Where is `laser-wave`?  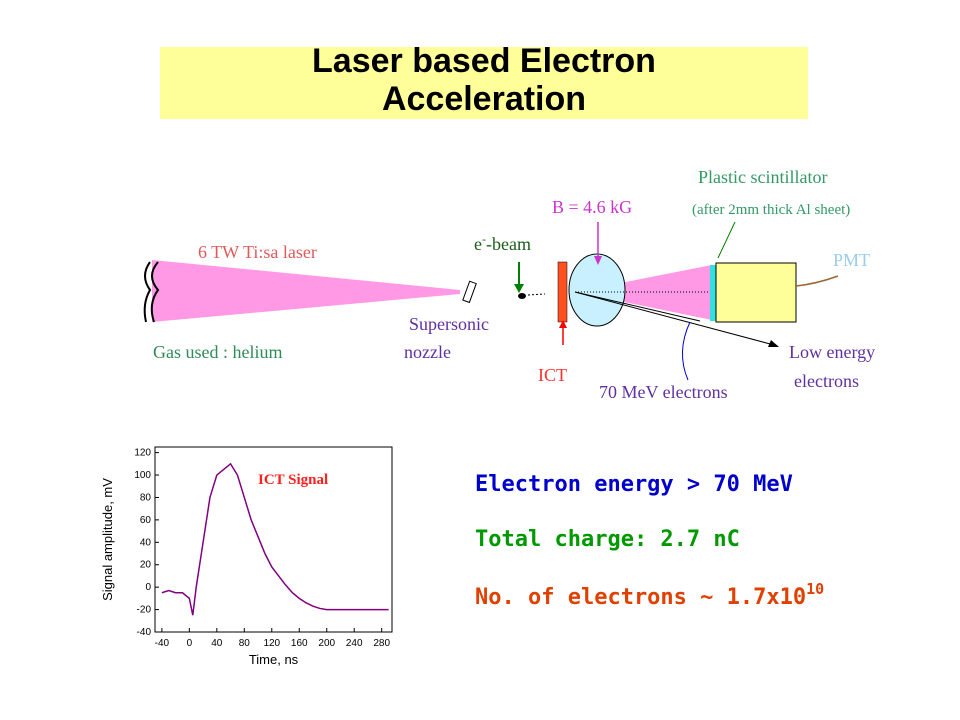 laser-wave is located at coordinates (151, 292).